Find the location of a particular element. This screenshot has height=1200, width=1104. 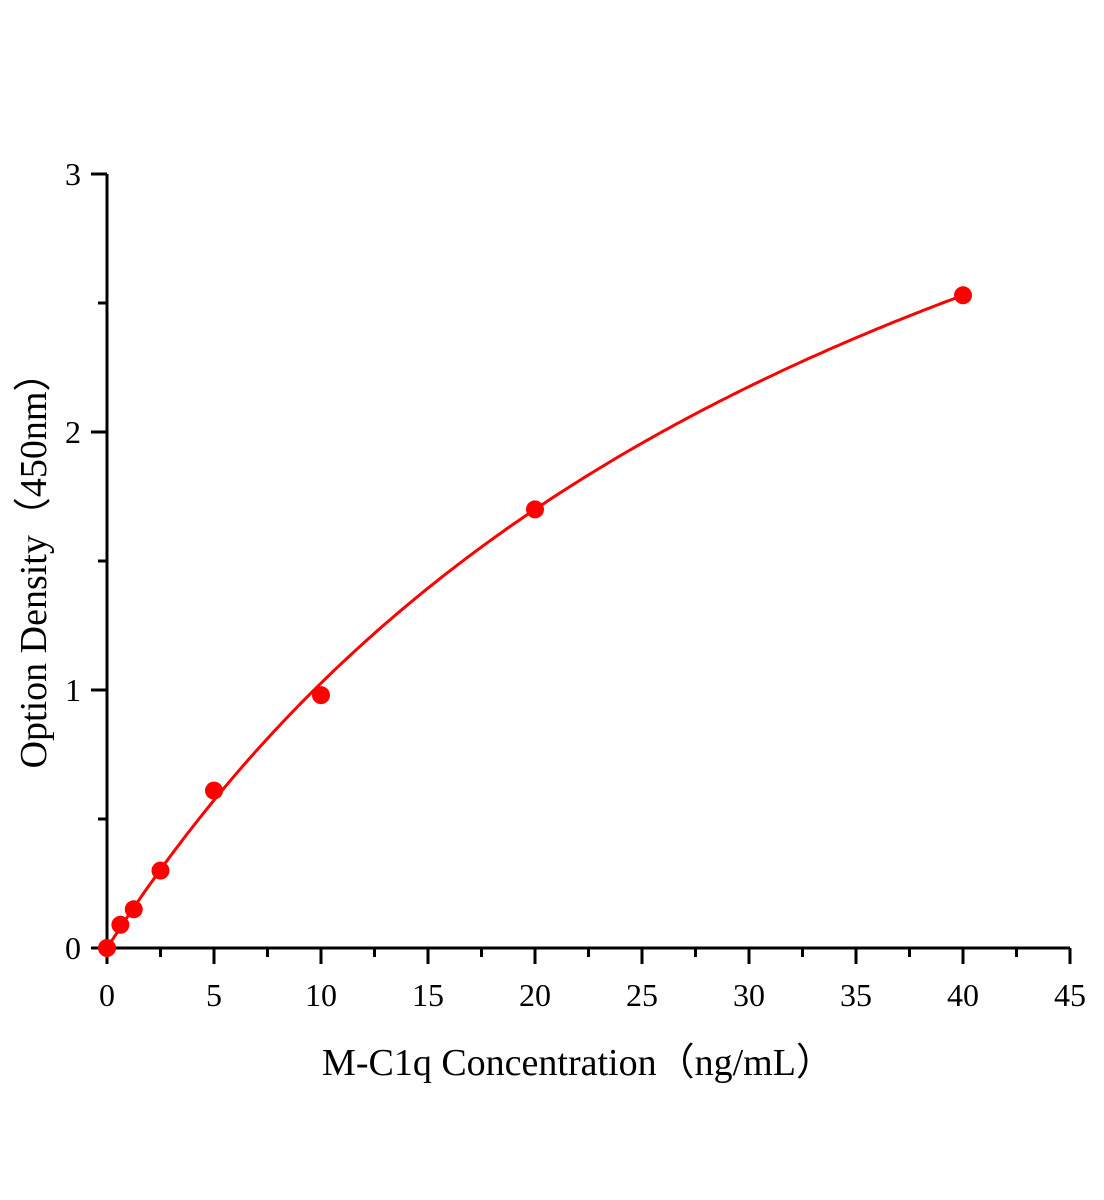

y-tick-label: 2 is located at coordinates (73, 432).